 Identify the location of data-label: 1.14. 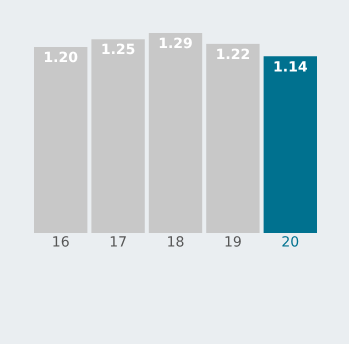
(290, 67).